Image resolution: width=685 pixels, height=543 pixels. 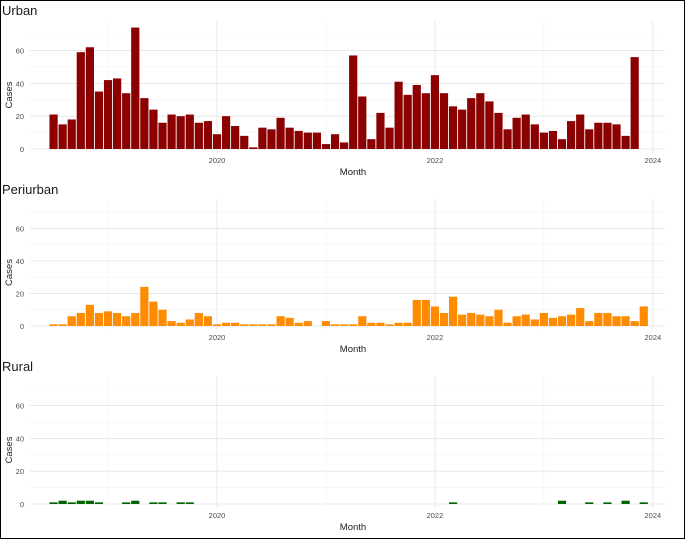 What do you see at coordinates (435, 160) in the screenshot?
I see `x-tick-label: 2022` at bounding box center [435, 160].